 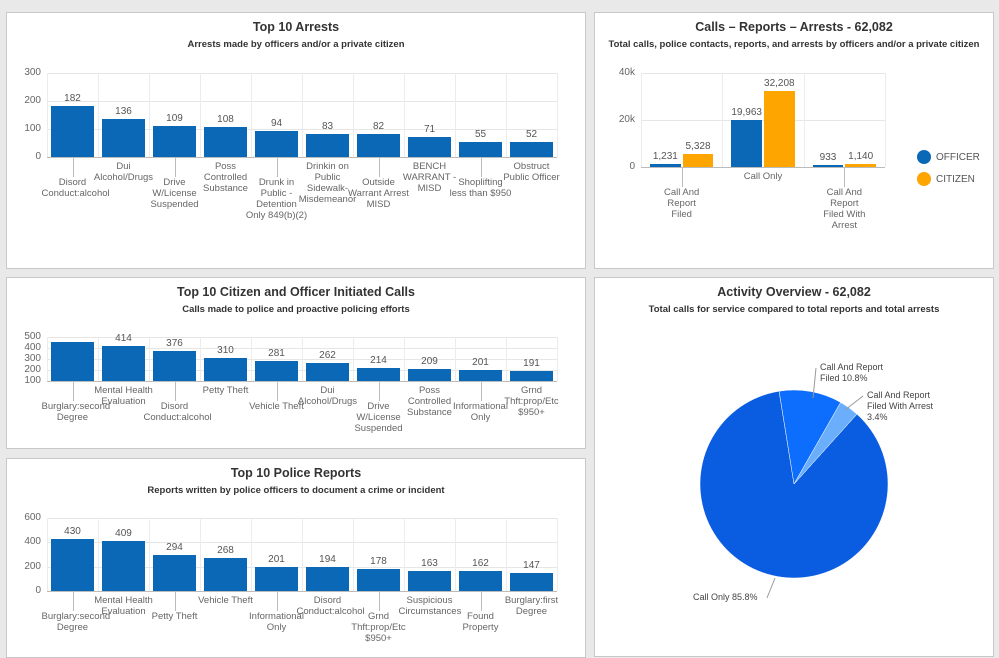 I want to click on category-label: Call And Report Filed With Arrest, so click(x=844, y=209).